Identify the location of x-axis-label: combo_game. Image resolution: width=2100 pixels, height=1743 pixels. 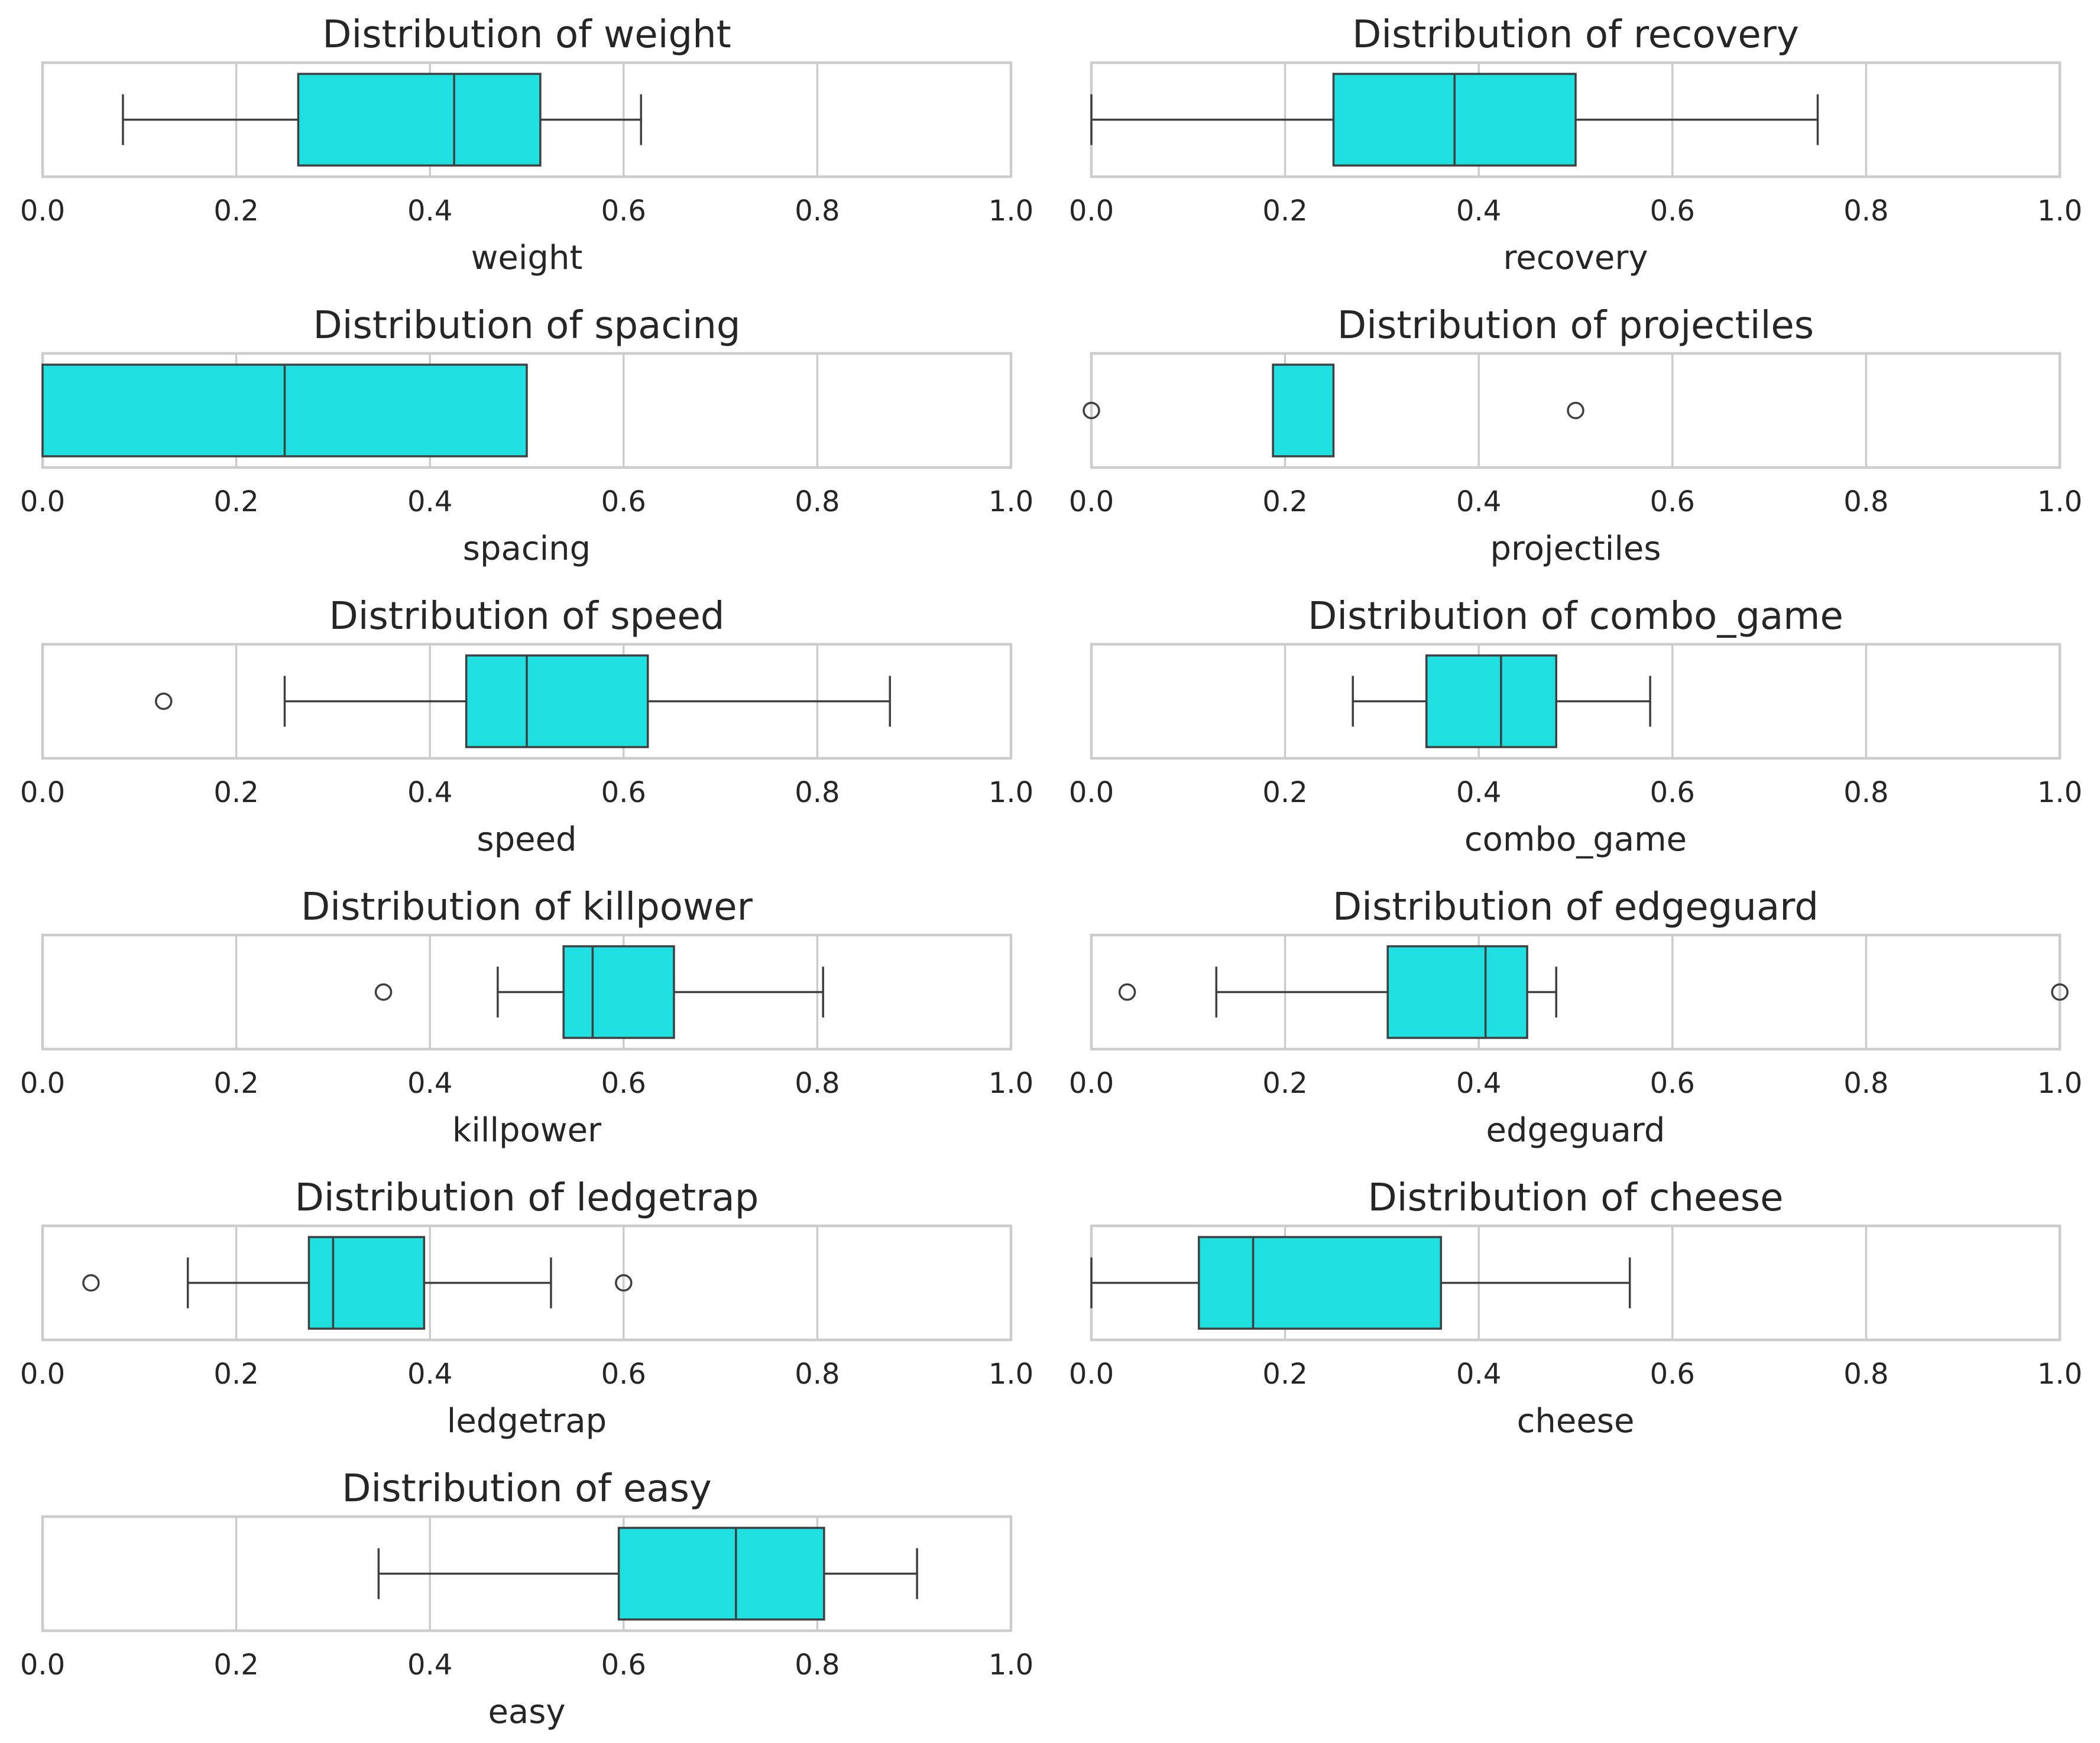
(1576, 839).